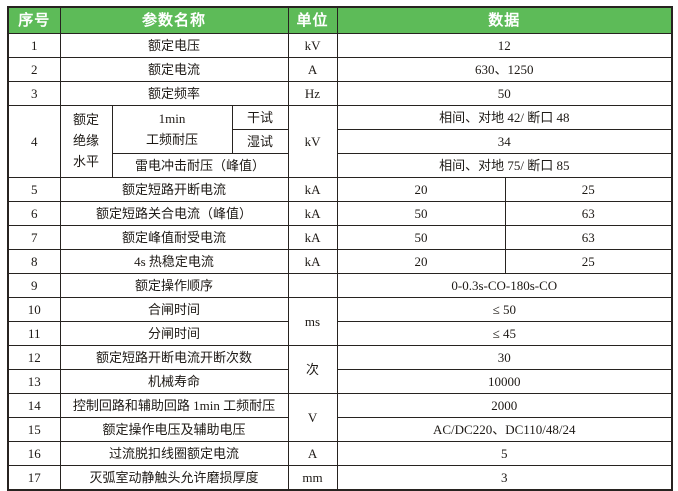 The image size is (678, 491). I want to click on table-cell: 湿试, so click(260, 141).